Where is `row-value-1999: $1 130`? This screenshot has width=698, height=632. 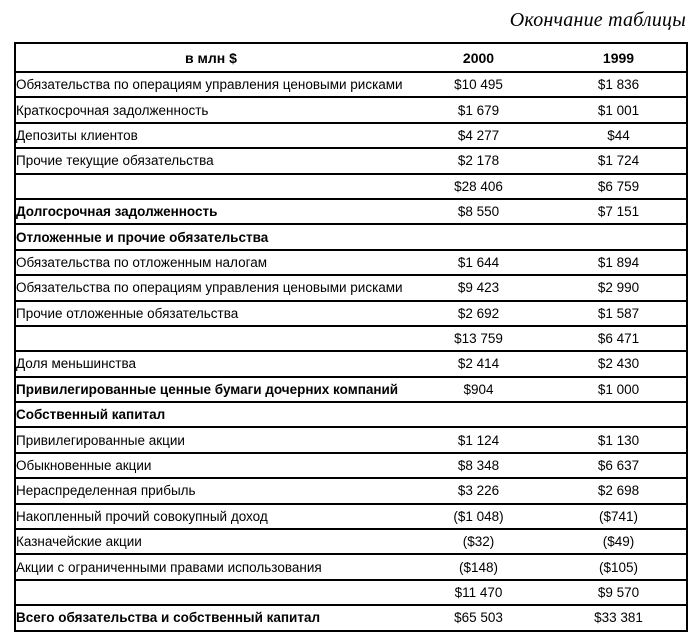
row-value-1999: $1 130 is located at coordinates (619, 440).